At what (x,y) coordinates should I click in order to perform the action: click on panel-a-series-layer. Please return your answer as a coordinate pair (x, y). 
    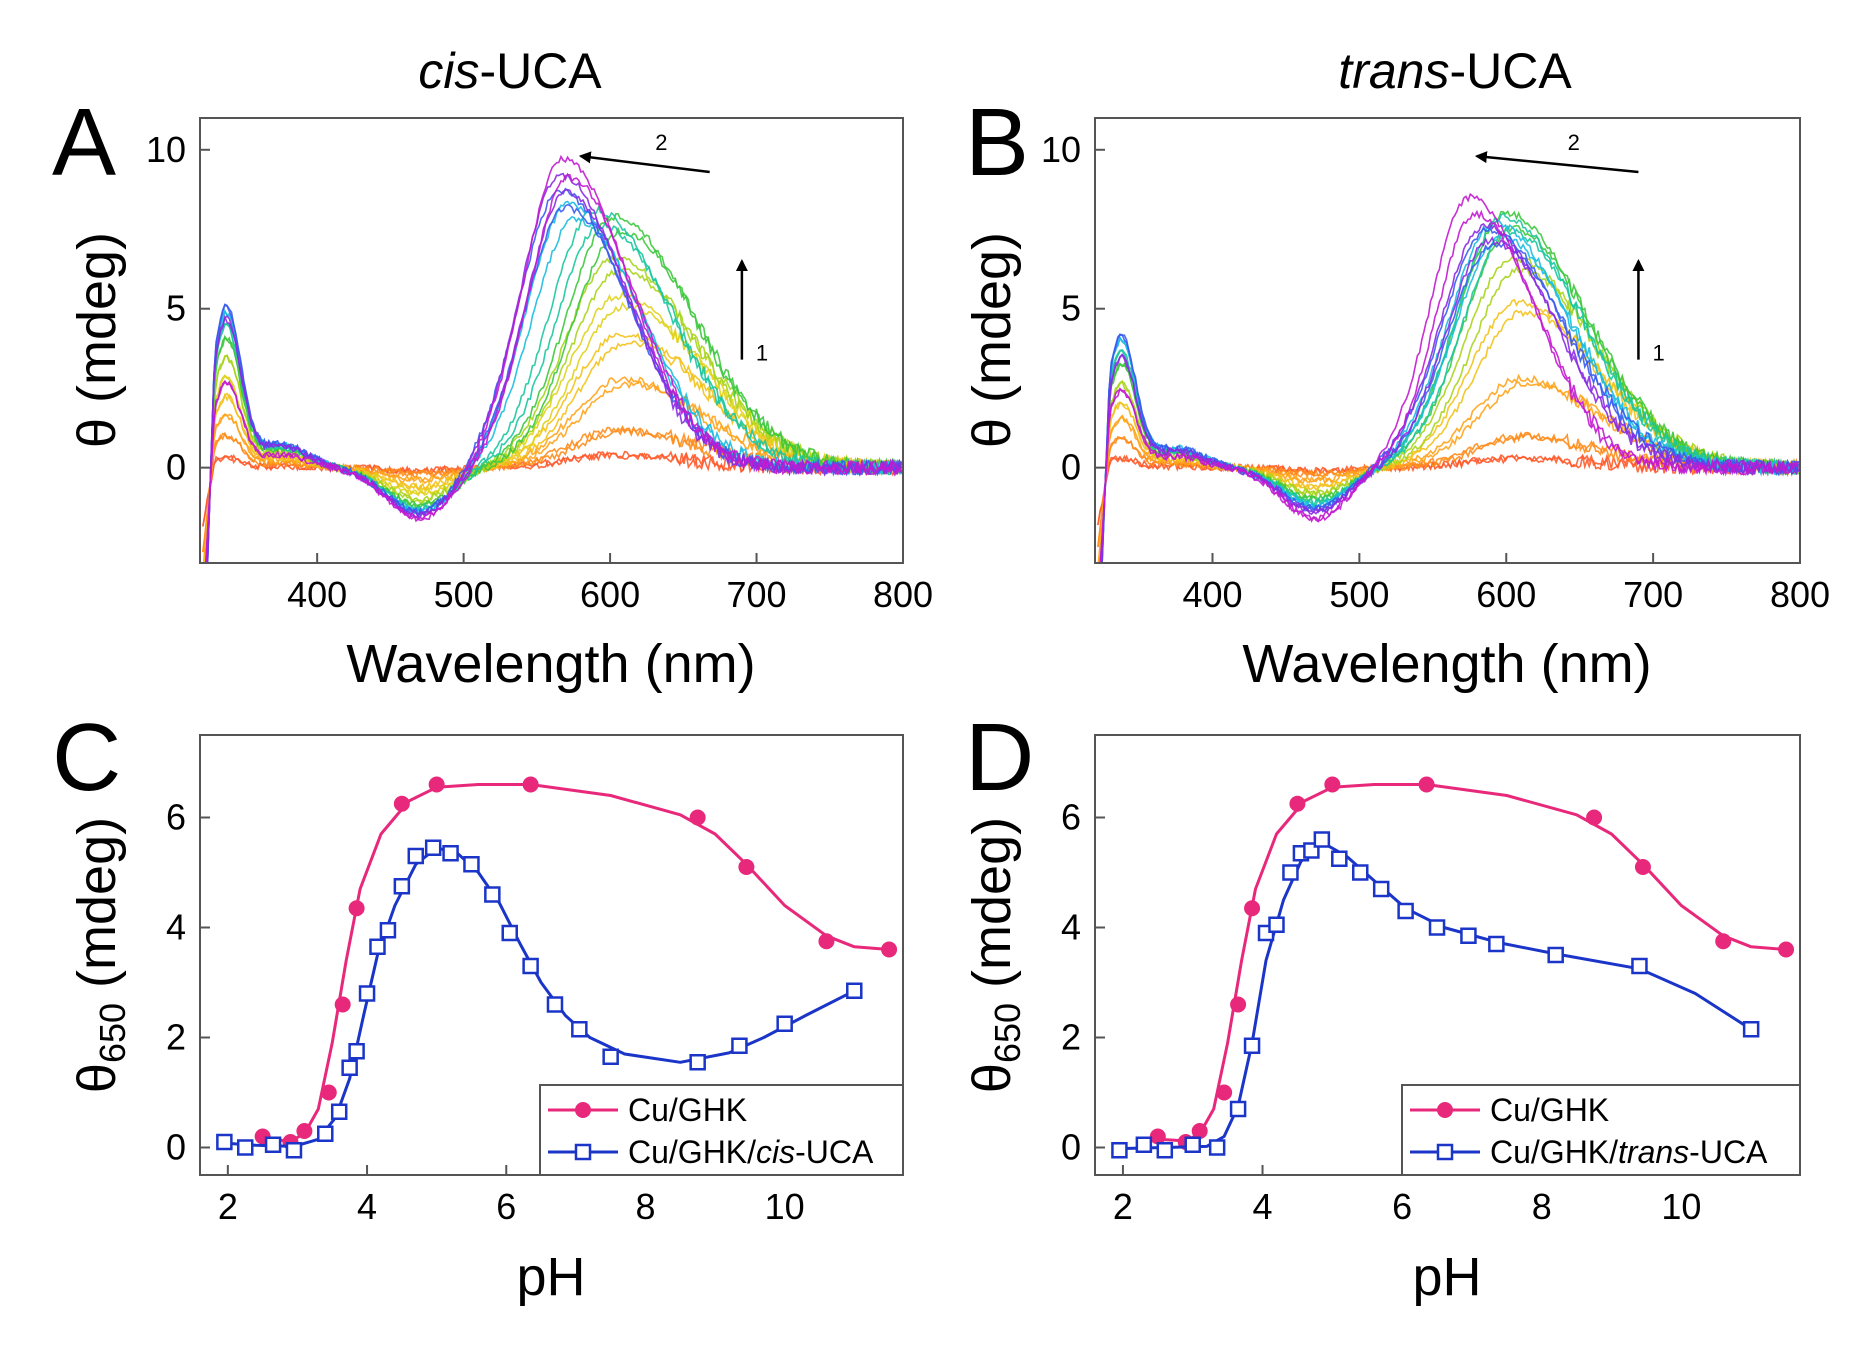
    Looking at the image, I should click on (552, 358).